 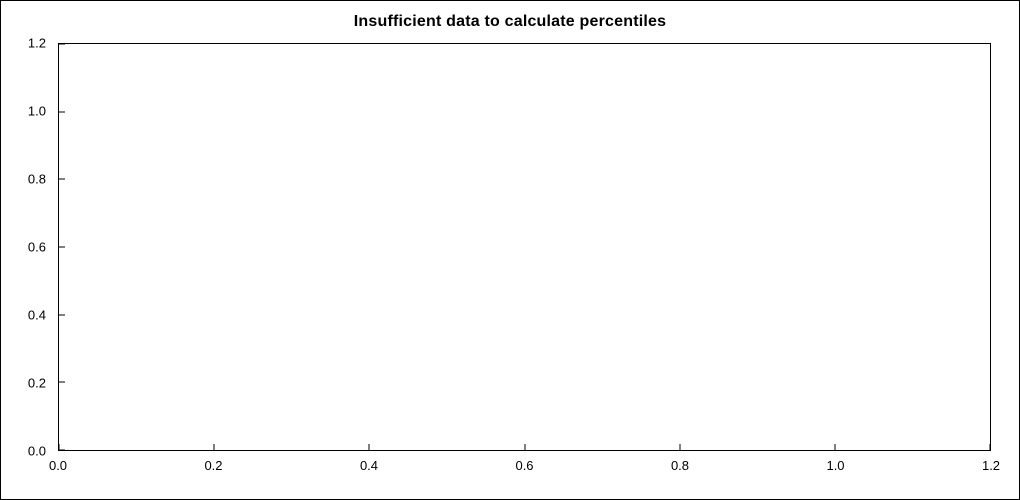 I want to click on x-tick-label: 1.0, so click(x=835, y=465).